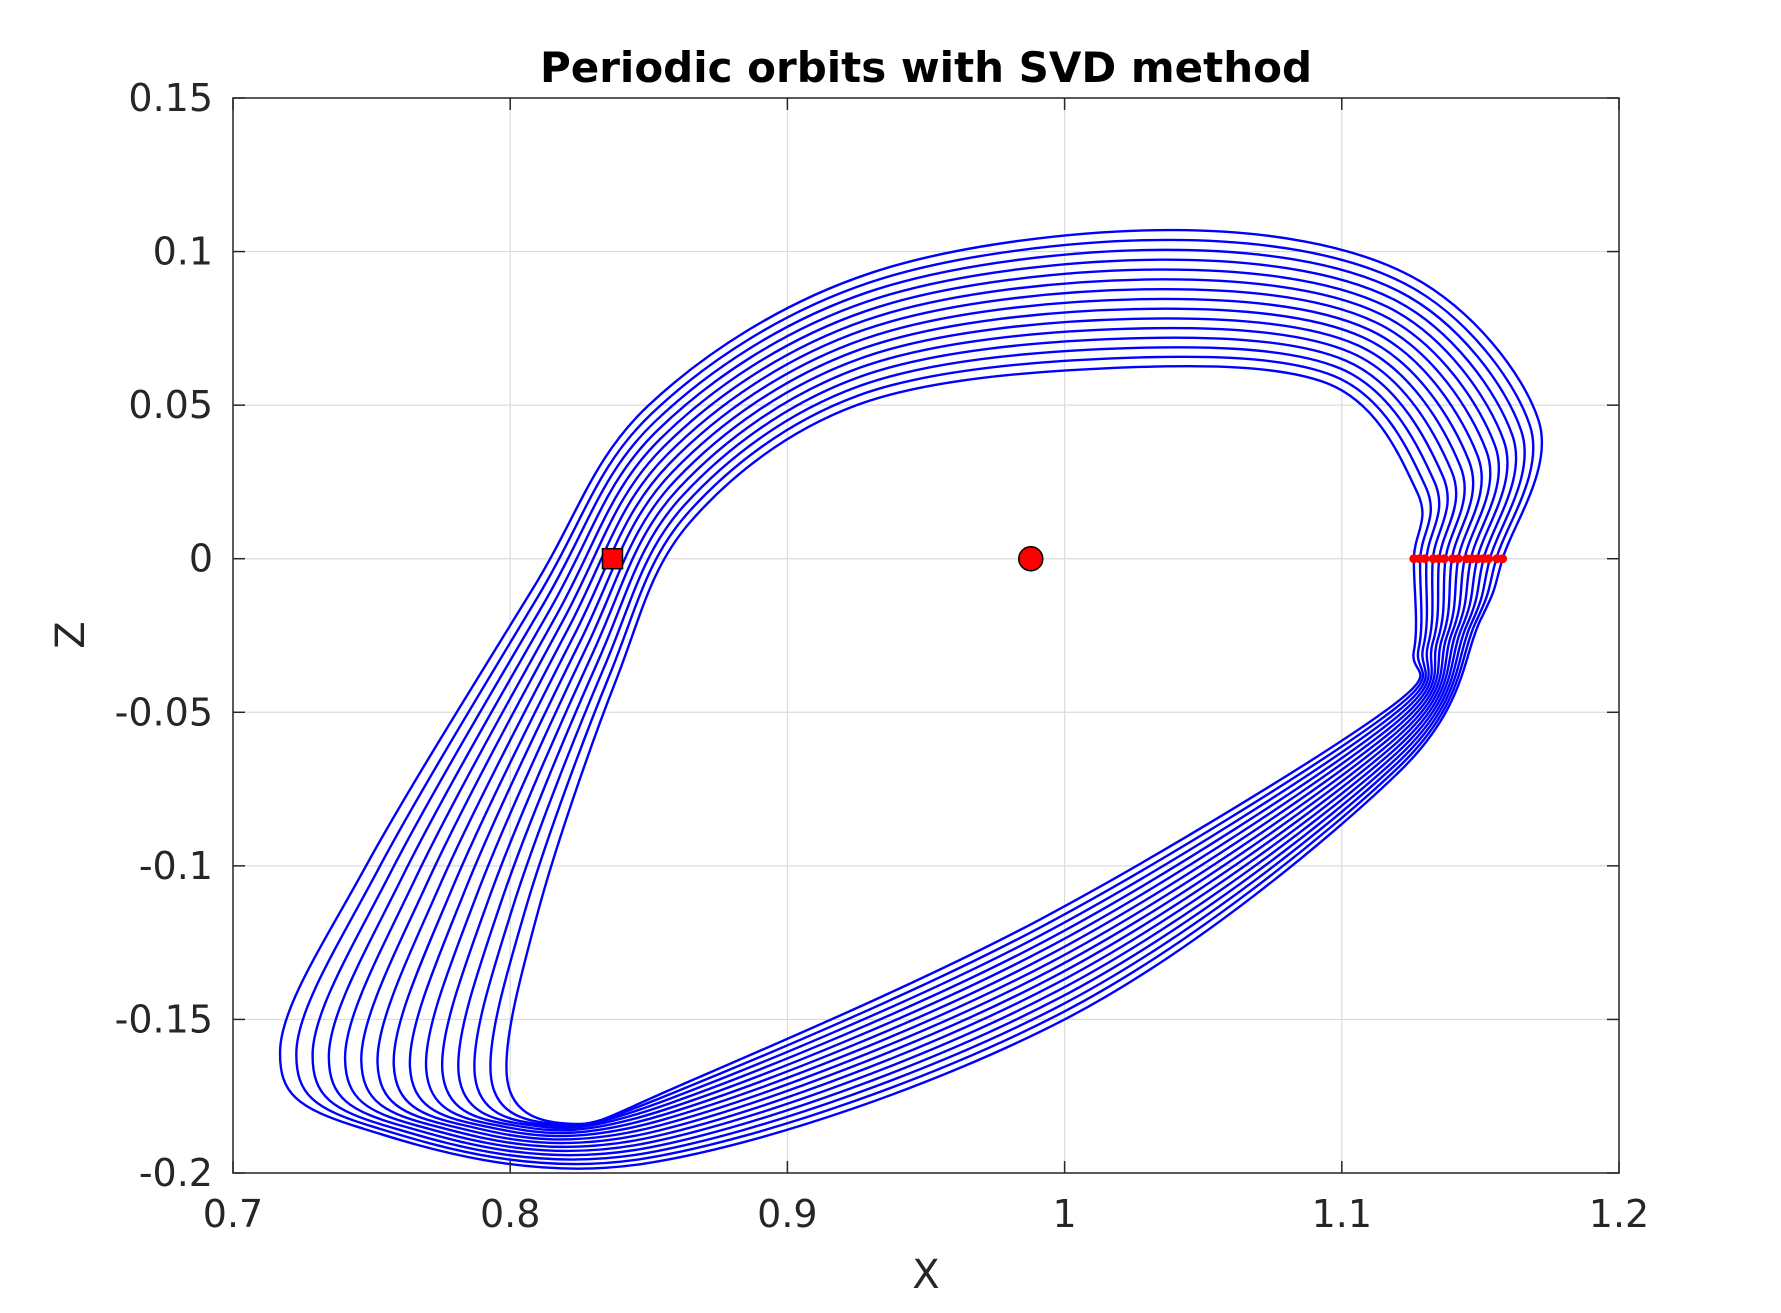 This screenshot has width=1781, height=1313. I want to click on square-marker, so click(612, 558).